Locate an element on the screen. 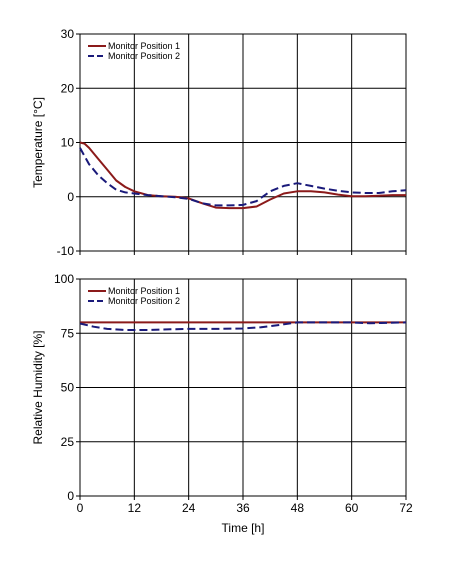 Image resolution: width=449 pixels, height=573 pixels. humidity-ytick-label: 100 is located at coordinates (64, 279).